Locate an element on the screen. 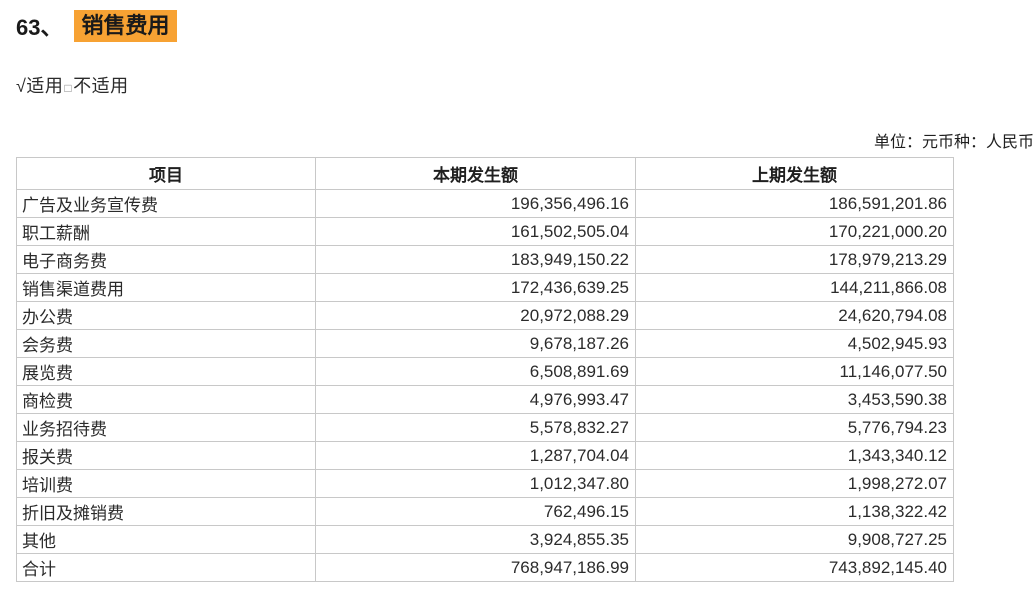 The height and width of the screenshot is (603, 1036). item-cell: 会务费 is located at coordinates (166, 343).